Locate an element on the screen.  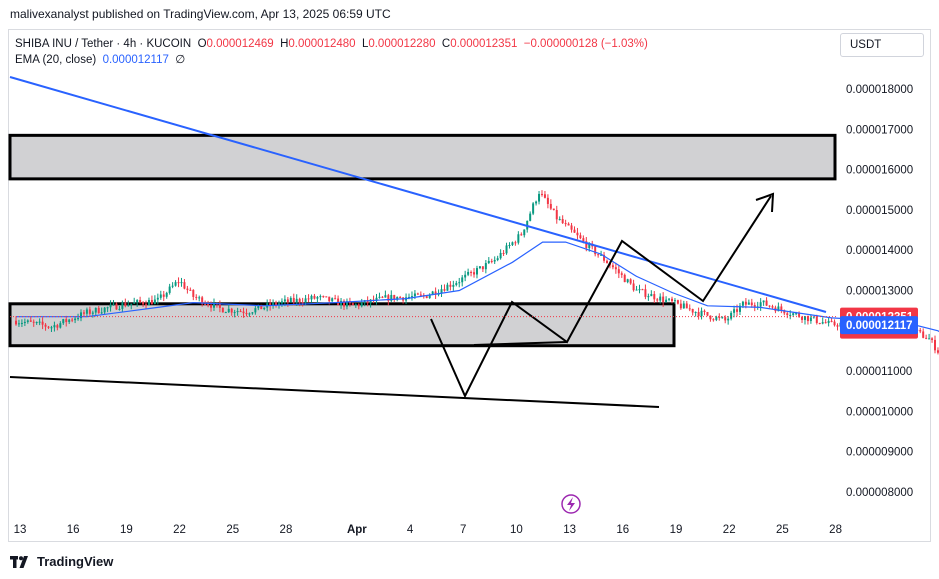
legend-symbol: SHIBA INU / Tether · 4h · KUCOIN is located at coordinates (103, 44).